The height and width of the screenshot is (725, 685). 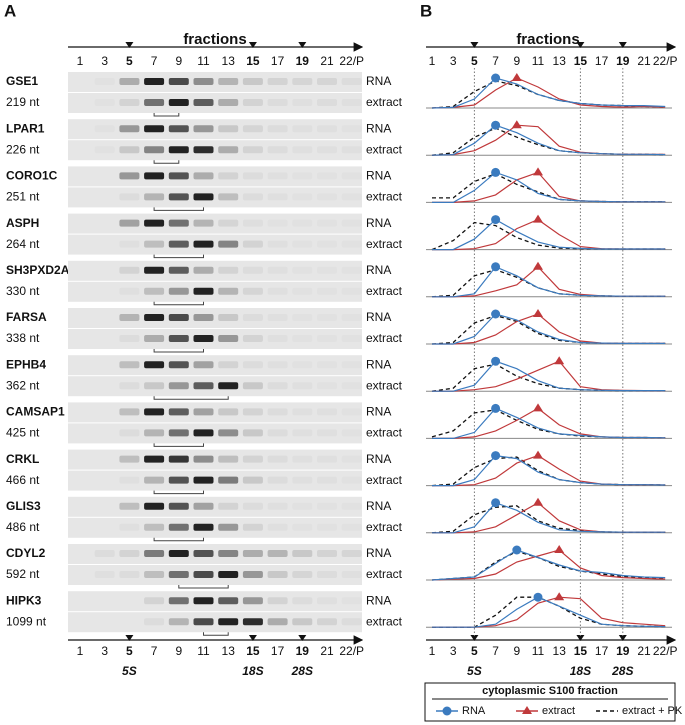 What do you see at coordinates (644, 651) in the screenshot?
I see `fraction-label: 21` at bounding box center [644, 651].